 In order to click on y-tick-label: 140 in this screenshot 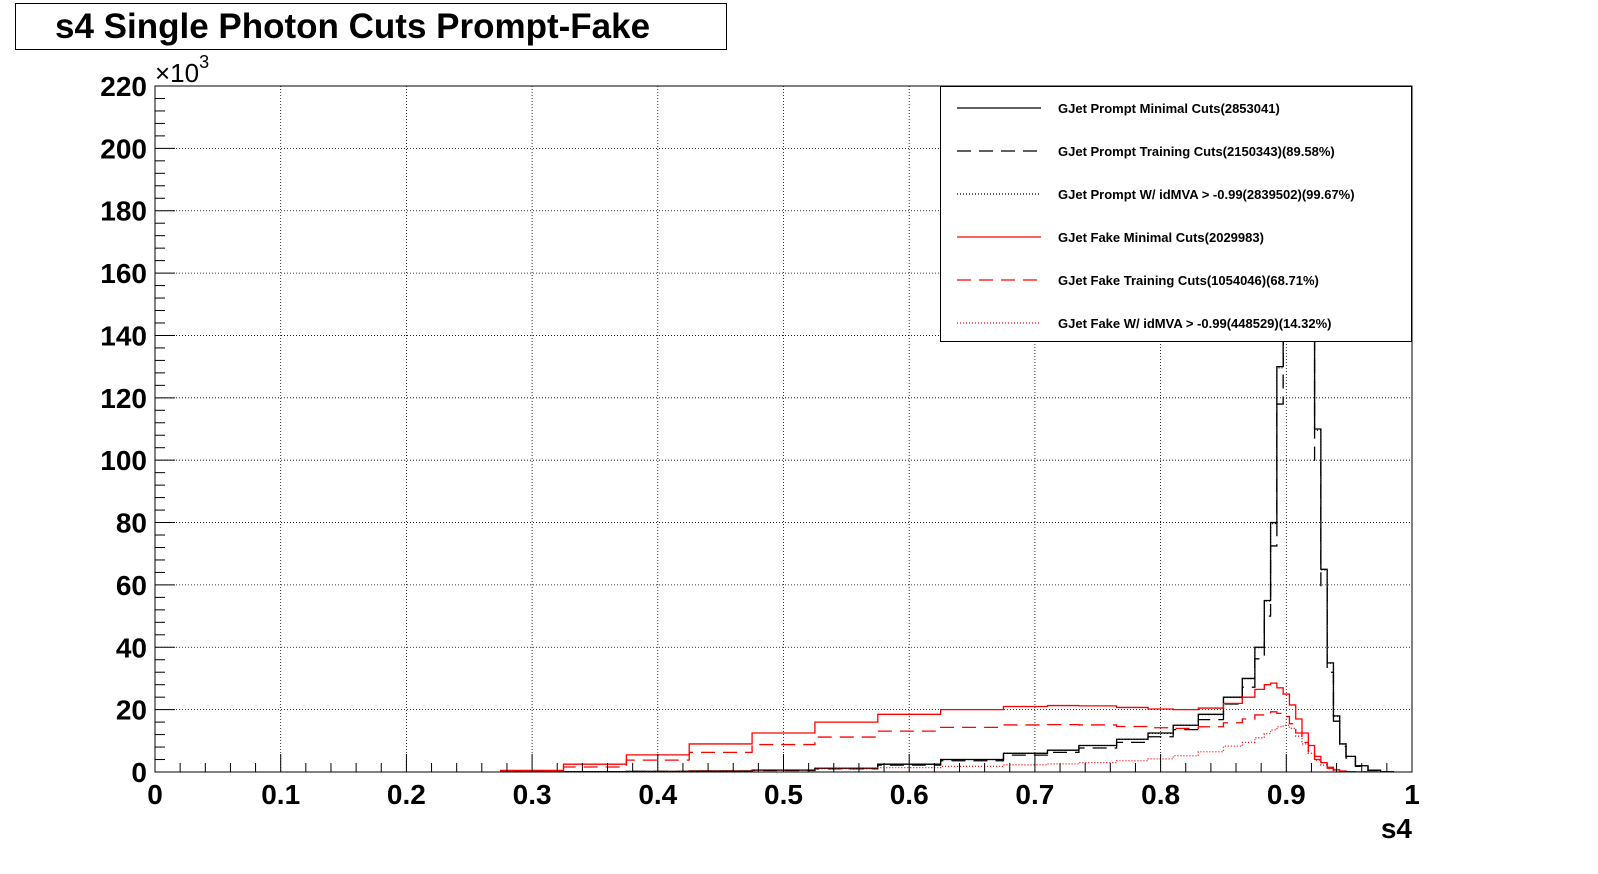, I will do `click(123, 335)`.